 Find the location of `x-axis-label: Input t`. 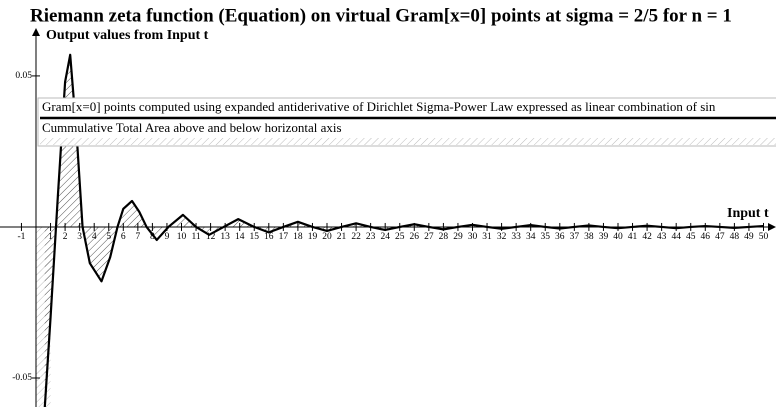

x-axis-label: Input t is located at coordinates (748, 213).